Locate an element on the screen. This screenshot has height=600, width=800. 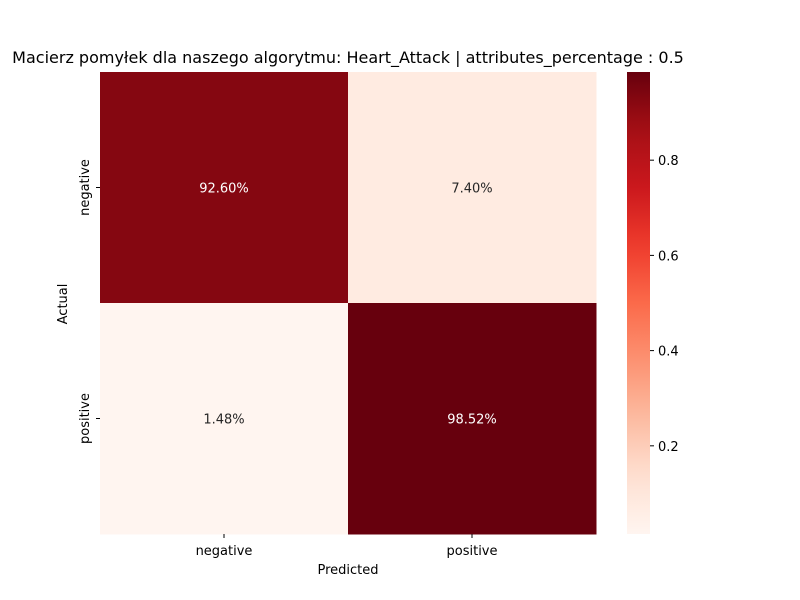
x-tick-label: negative is located at coordinates (224, 551).